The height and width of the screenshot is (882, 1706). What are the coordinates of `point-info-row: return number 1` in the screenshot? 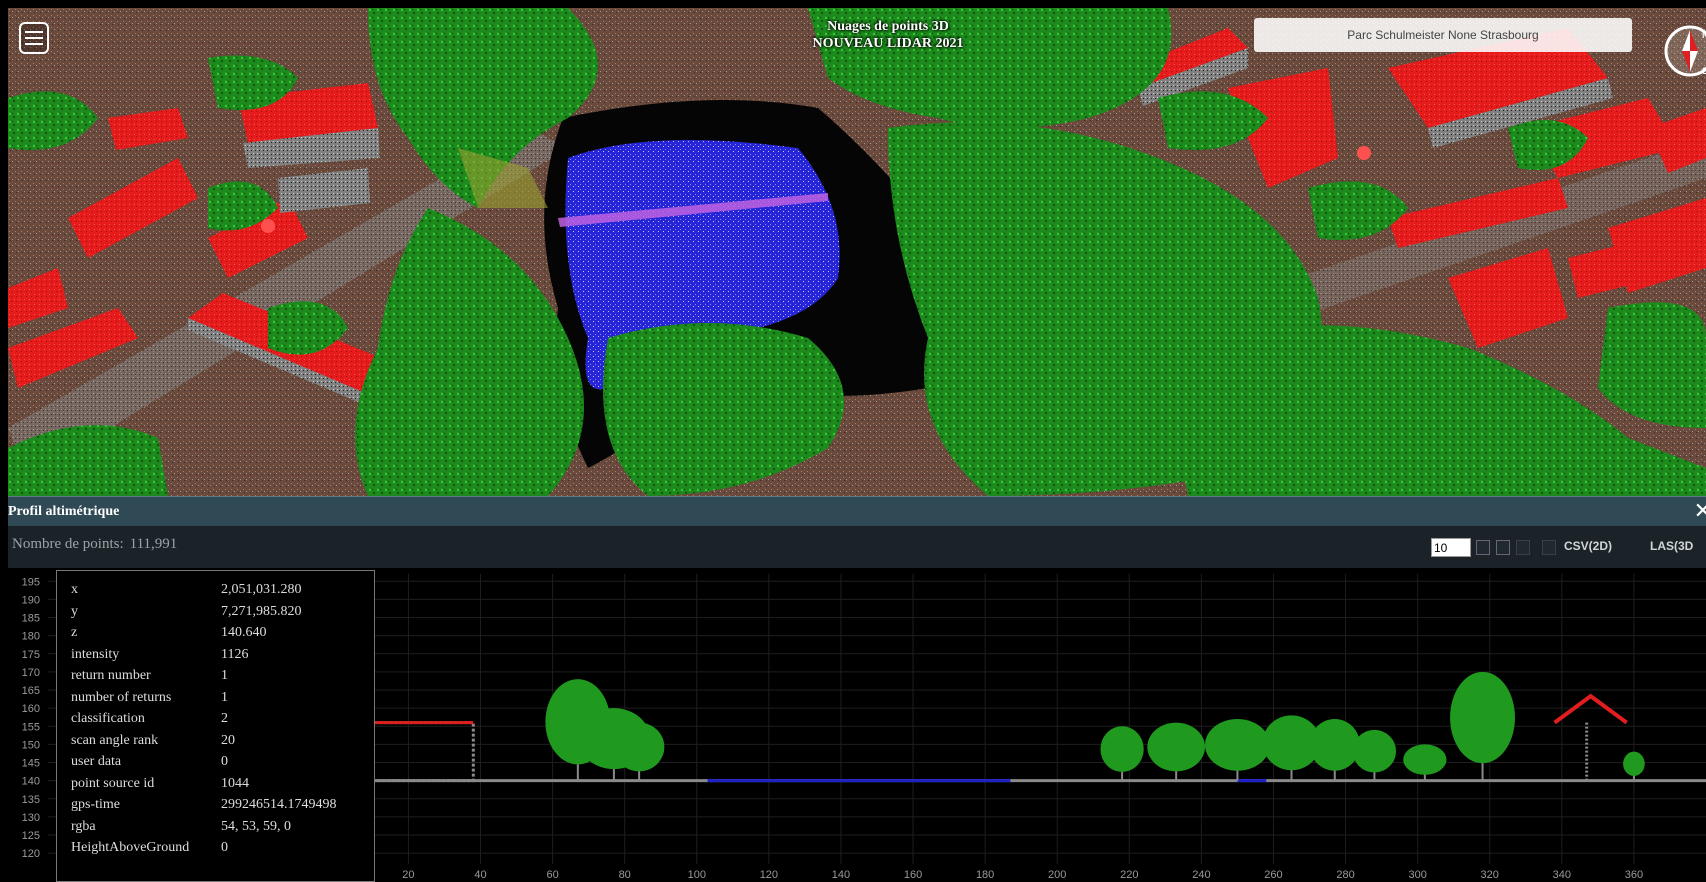 It's located at (221, 676).